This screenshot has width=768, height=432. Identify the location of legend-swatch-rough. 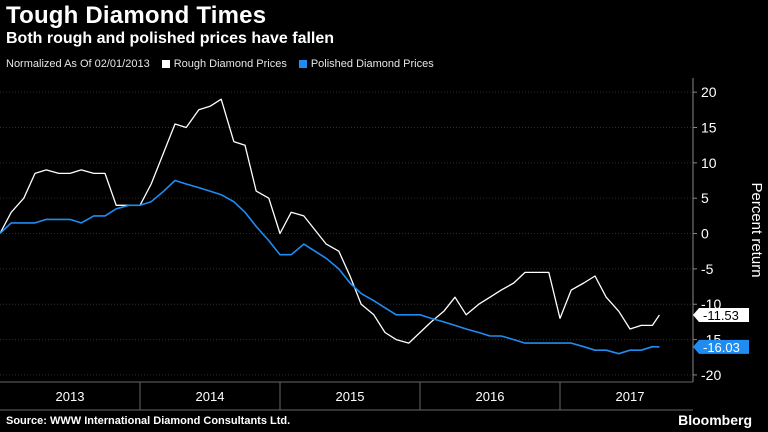
(165, 64).